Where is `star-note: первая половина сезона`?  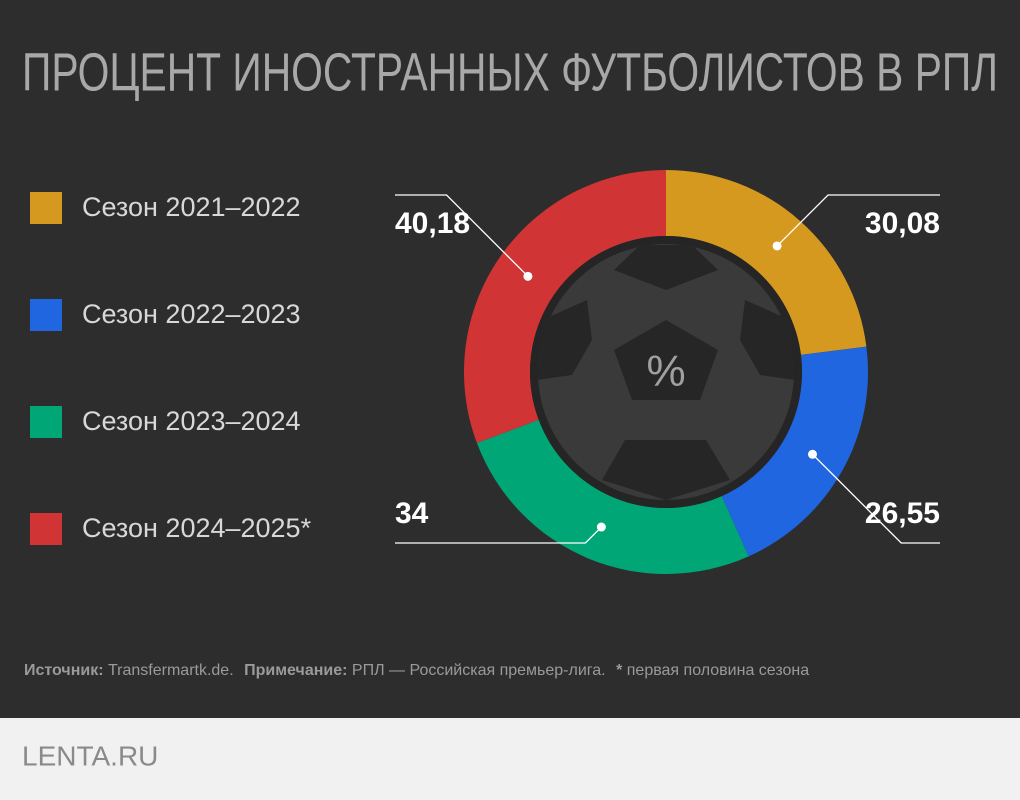
star-note: первая половина сезона is located at coordinates (718, 670).